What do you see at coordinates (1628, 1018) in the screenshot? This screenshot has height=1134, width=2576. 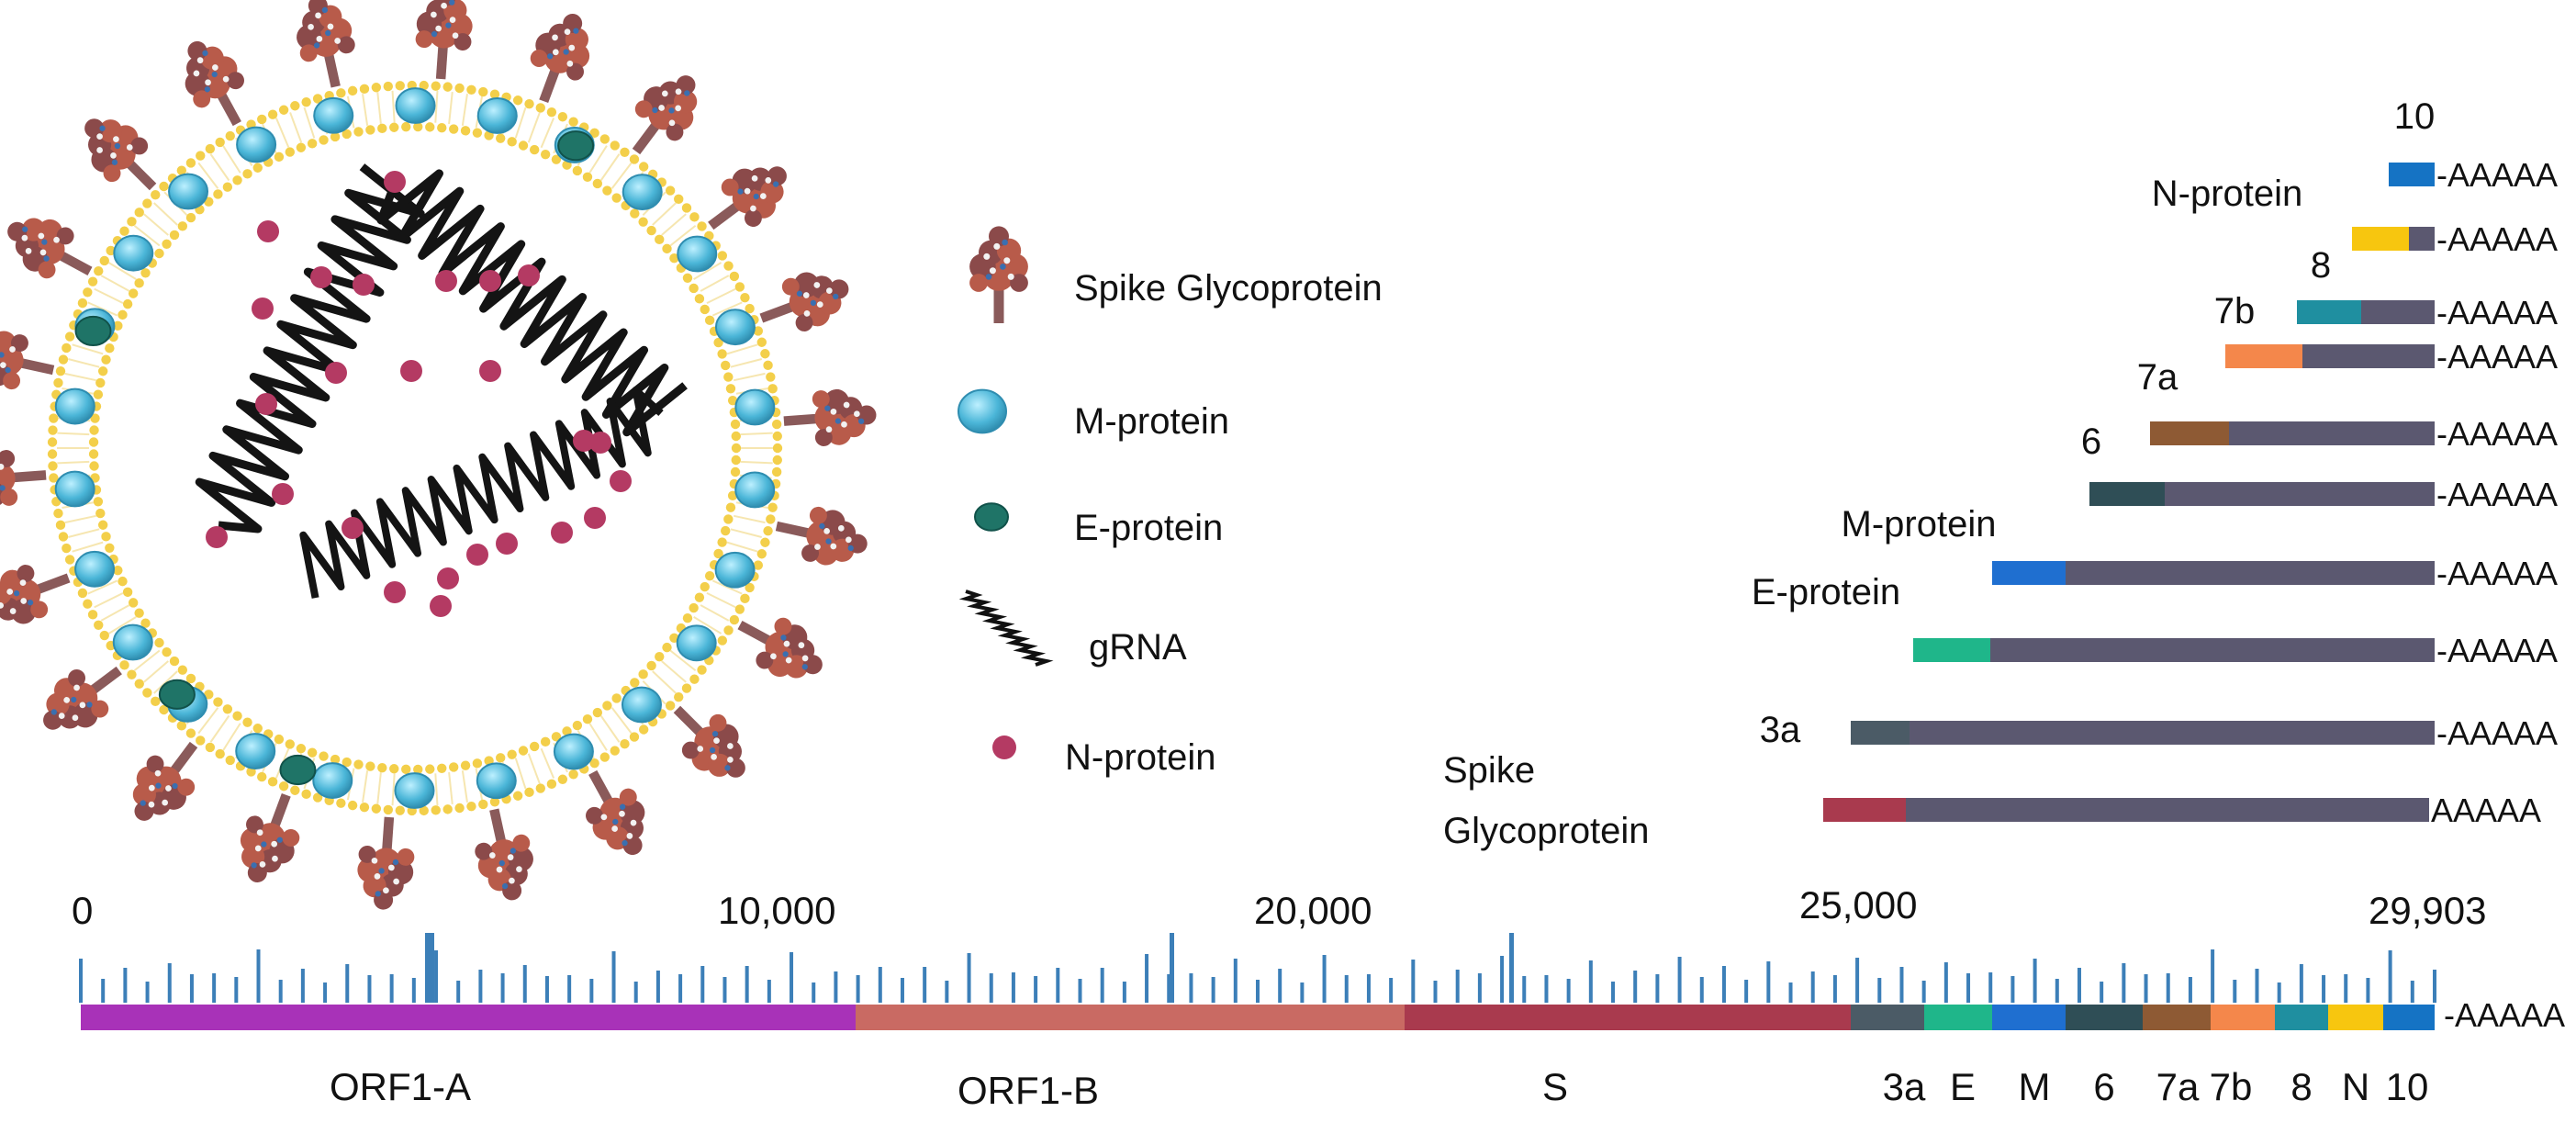 I see `genome-segment-s` at bounding box center [1628, 1018].